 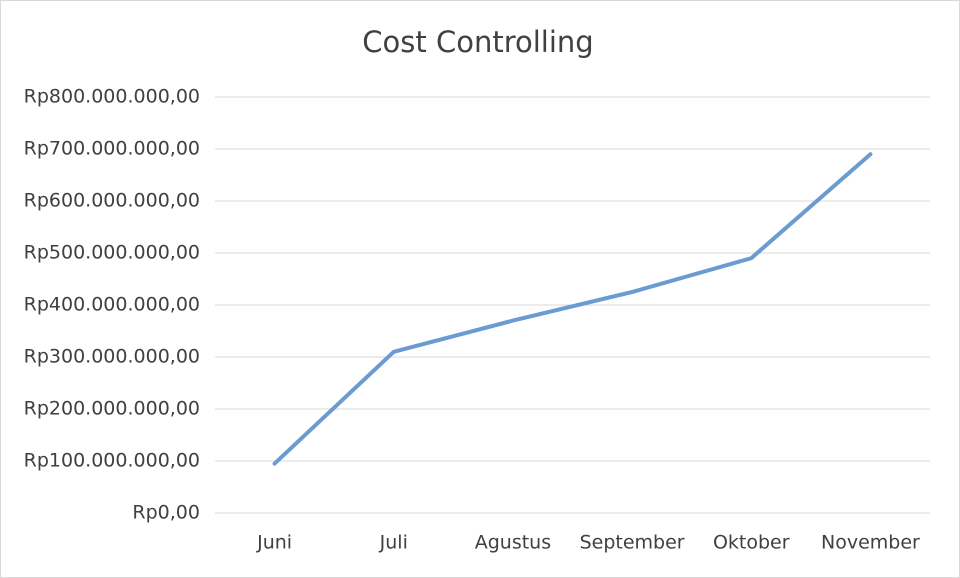 What do you see at coordinates (112, 253) in the screenshot?
I see `y-tick-label: Rp500.000.000,00` at bounding box center [112, 253].